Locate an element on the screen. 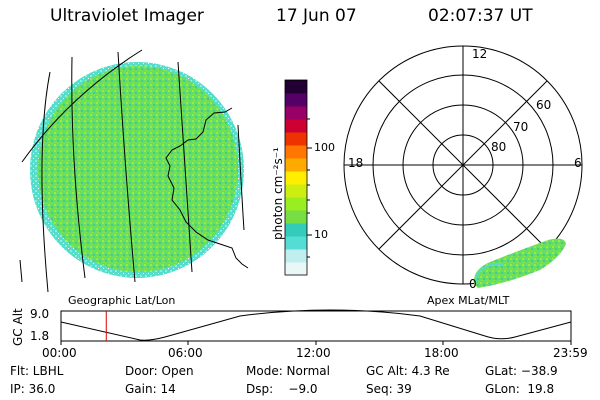 The image size is (600, 400). colorbar-ticks is located at coordinates (309, 188).